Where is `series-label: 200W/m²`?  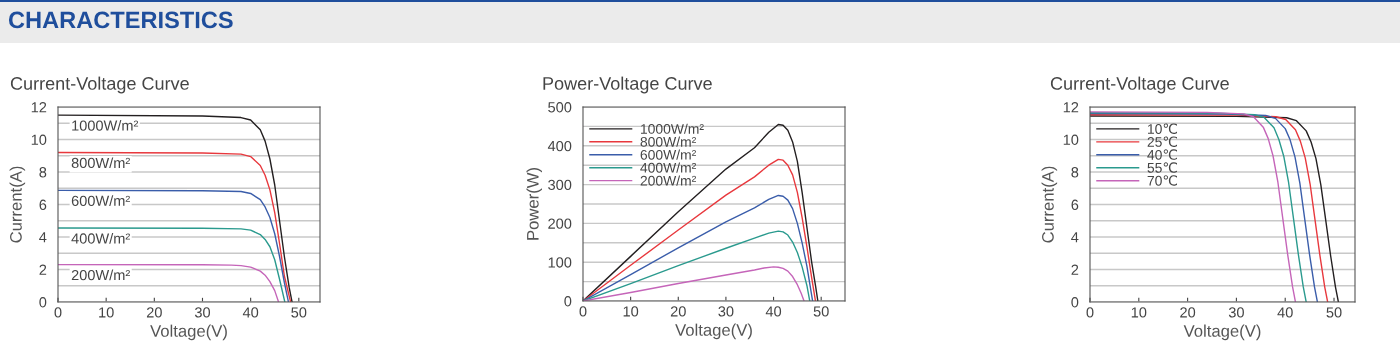
series-label: 200W/m² is located at coordinates (100, 275).